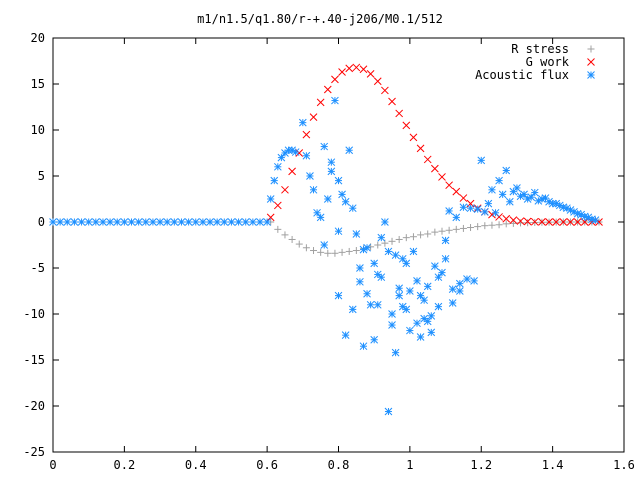 This screenshot has width=640, height=485. Describe the element at coordinates (41, 176) in the screenshot. I see `y-tick-label: 5` at that location.